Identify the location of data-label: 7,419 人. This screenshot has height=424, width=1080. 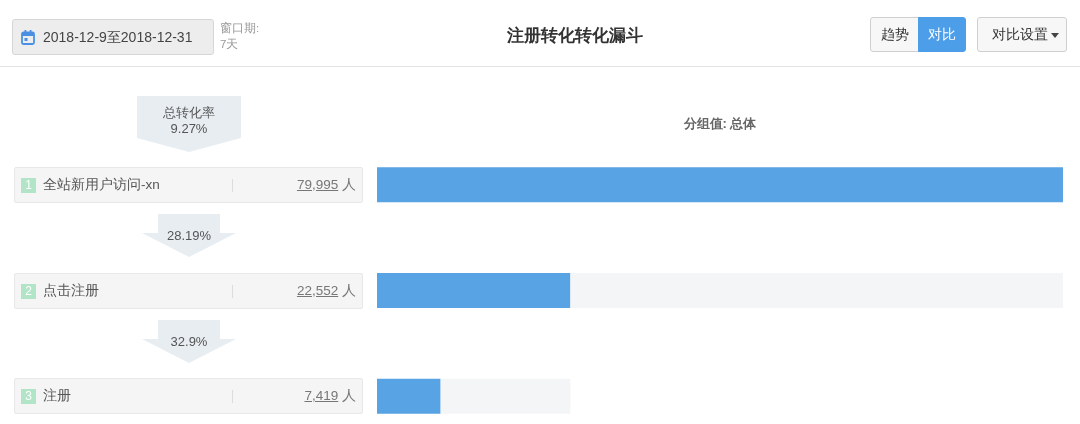
(330, 396).